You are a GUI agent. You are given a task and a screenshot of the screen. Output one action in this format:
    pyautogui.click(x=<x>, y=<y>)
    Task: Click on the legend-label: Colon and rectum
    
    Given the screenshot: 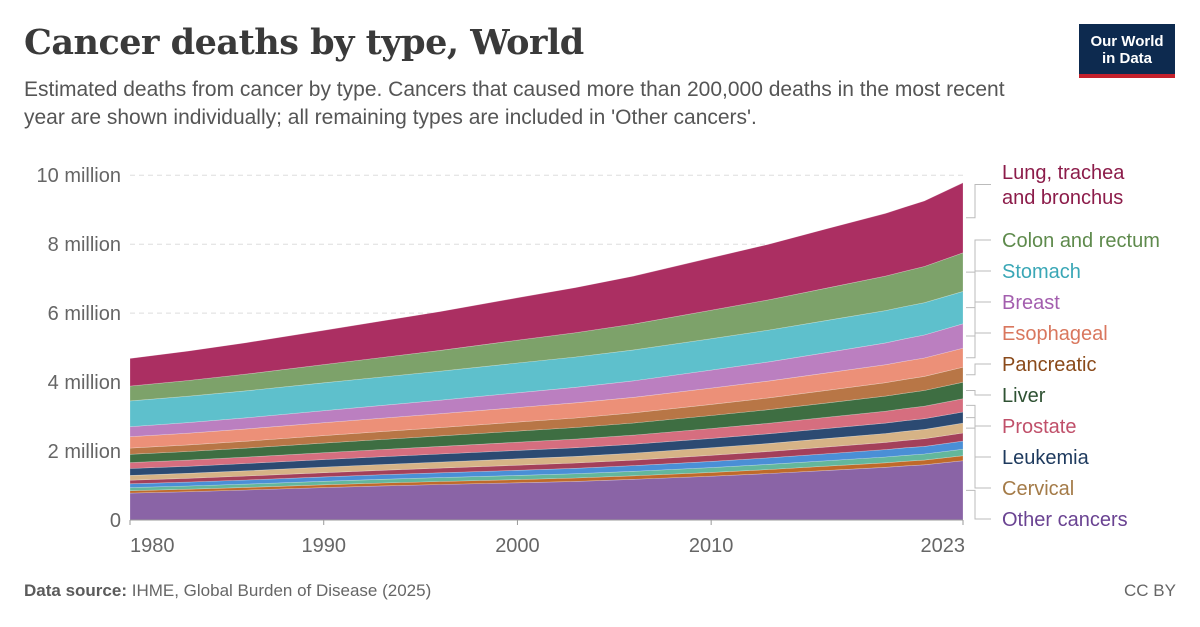 What is the action you would take?
    pyautogui.click(x=1081, y=241)
    